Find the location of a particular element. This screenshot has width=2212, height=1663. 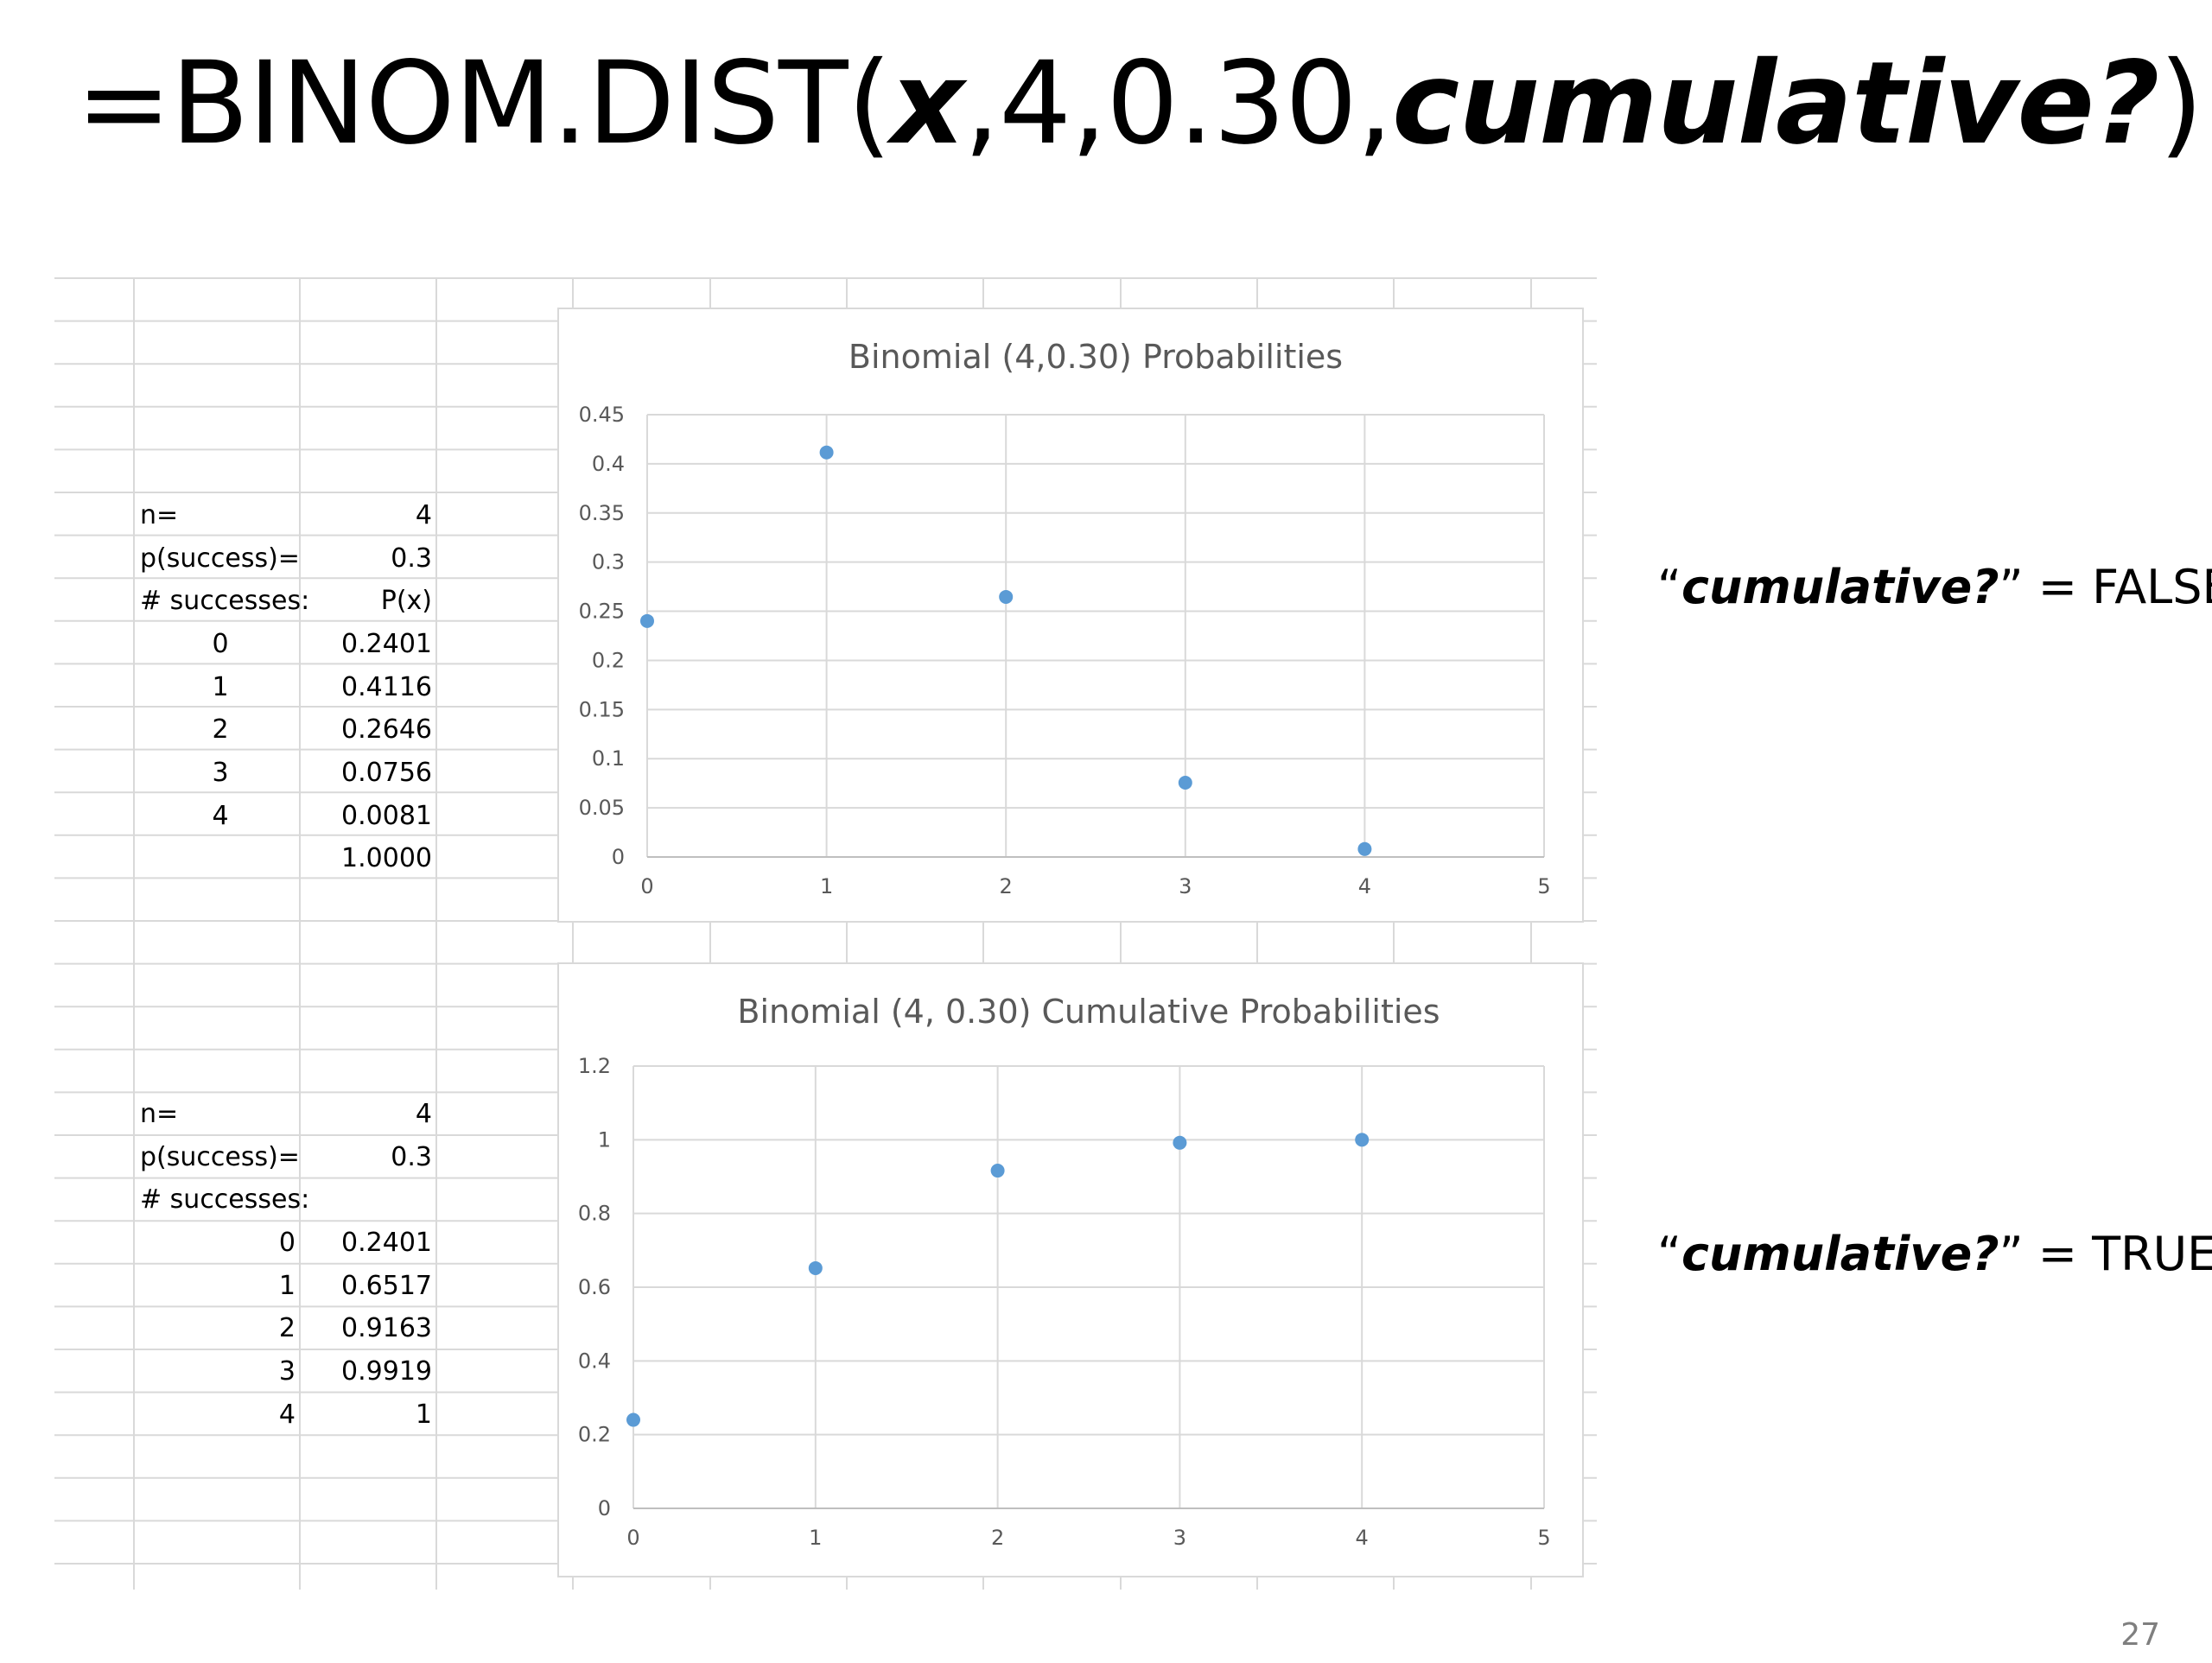

title-args-mid: ,4,0.30, is located at coordinates (1178, 104).